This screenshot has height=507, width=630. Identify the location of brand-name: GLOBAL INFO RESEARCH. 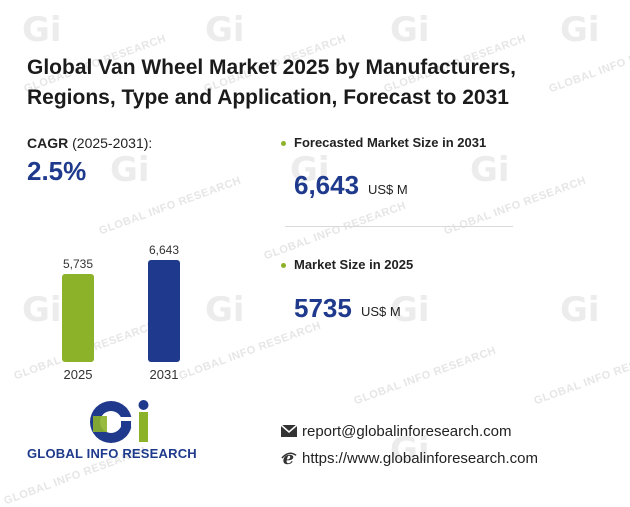
(112, 453).